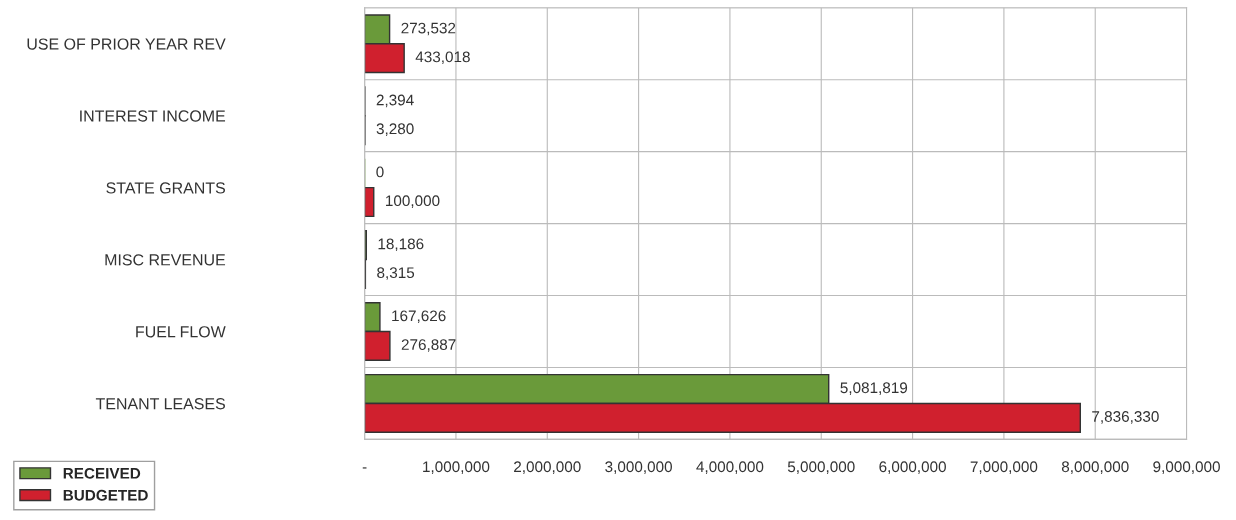 This screenshot has width=1236, height=520. I want to click on y-tick-label: FUEL FLOW, so click(181, 332).